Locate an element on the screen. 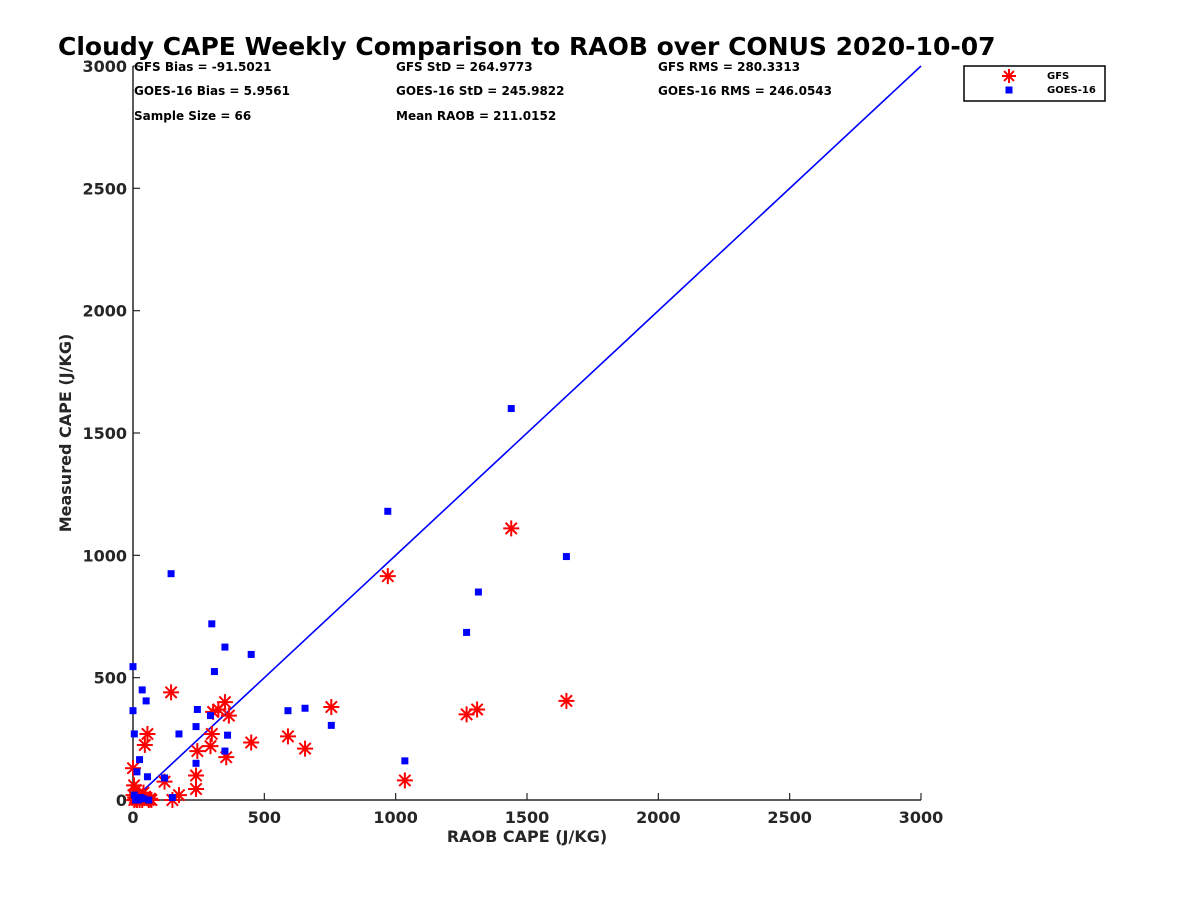 This screenshot has height=900, width=1200. stat-label: GOES-16 RMS = 246.0543 is located at coordinates (745, 91).